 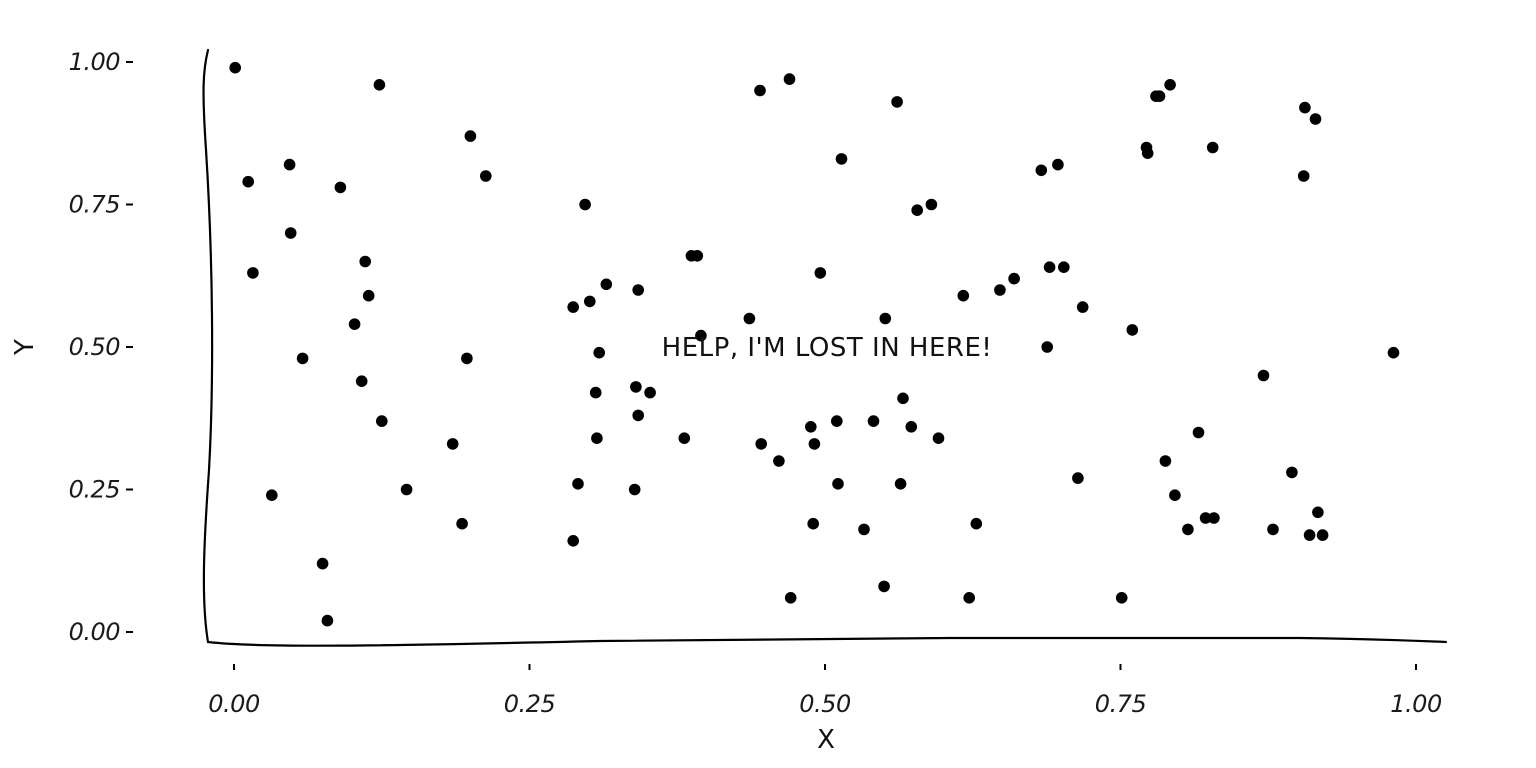 I want to click on y-axis-line, so click(x=208, y=346).